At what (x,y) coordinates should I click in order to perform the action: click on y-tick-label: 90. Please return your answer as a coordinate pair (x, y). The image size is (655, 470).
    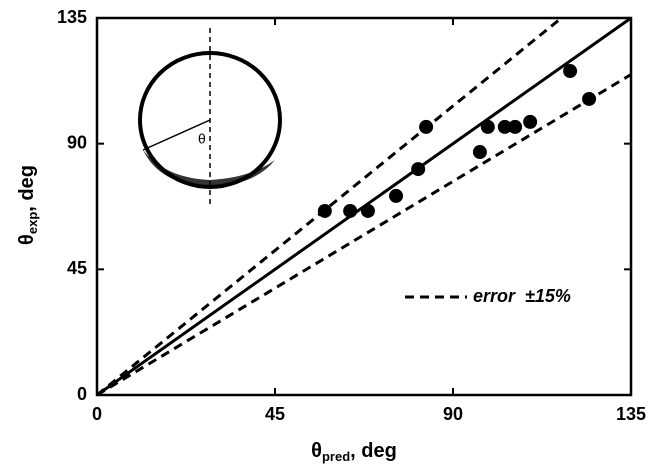
    Looking at the image, I should click on (77, 142).